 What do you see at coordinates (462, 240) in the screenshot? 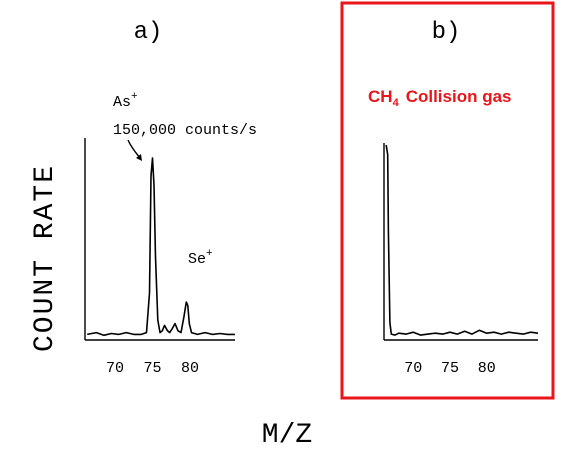
I see `panel-b-trace` at bounding box center [462, 240].